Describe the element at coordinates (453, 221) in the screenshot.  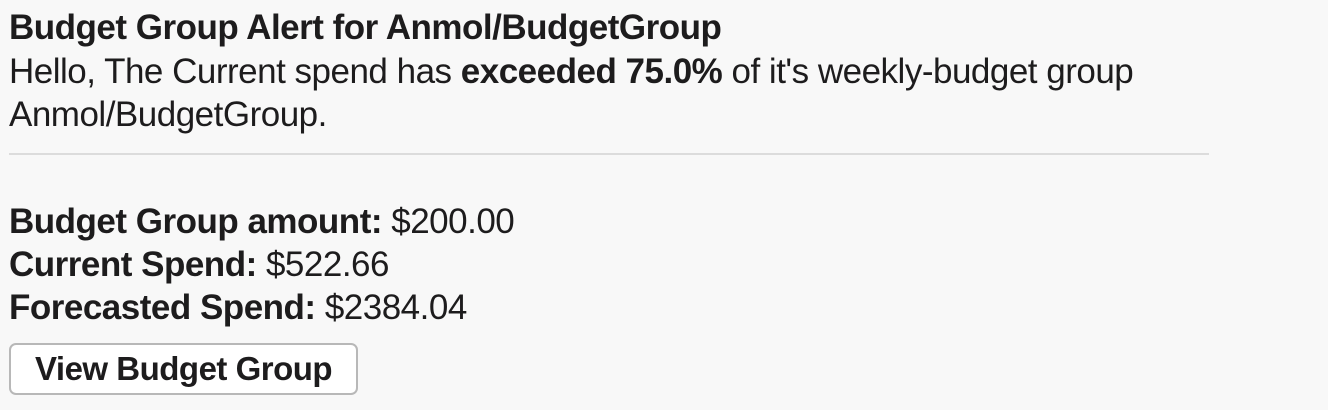
I see `field-value: $200.00` at that location.